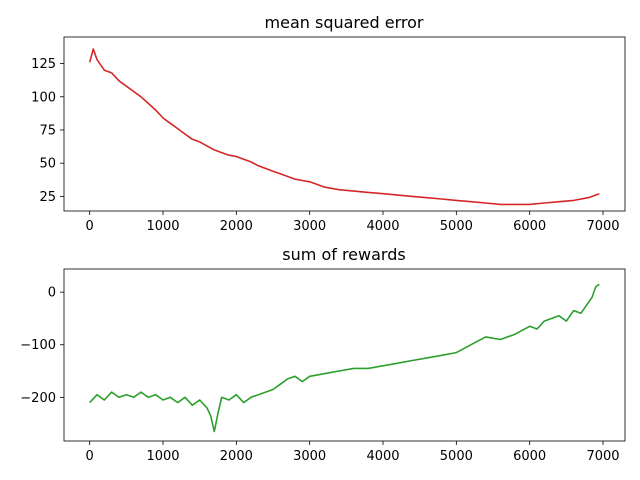  Describe the element at coordinates (602, 226) in the screenshot. I see `mse-x-tick-label: 7000` at that location.